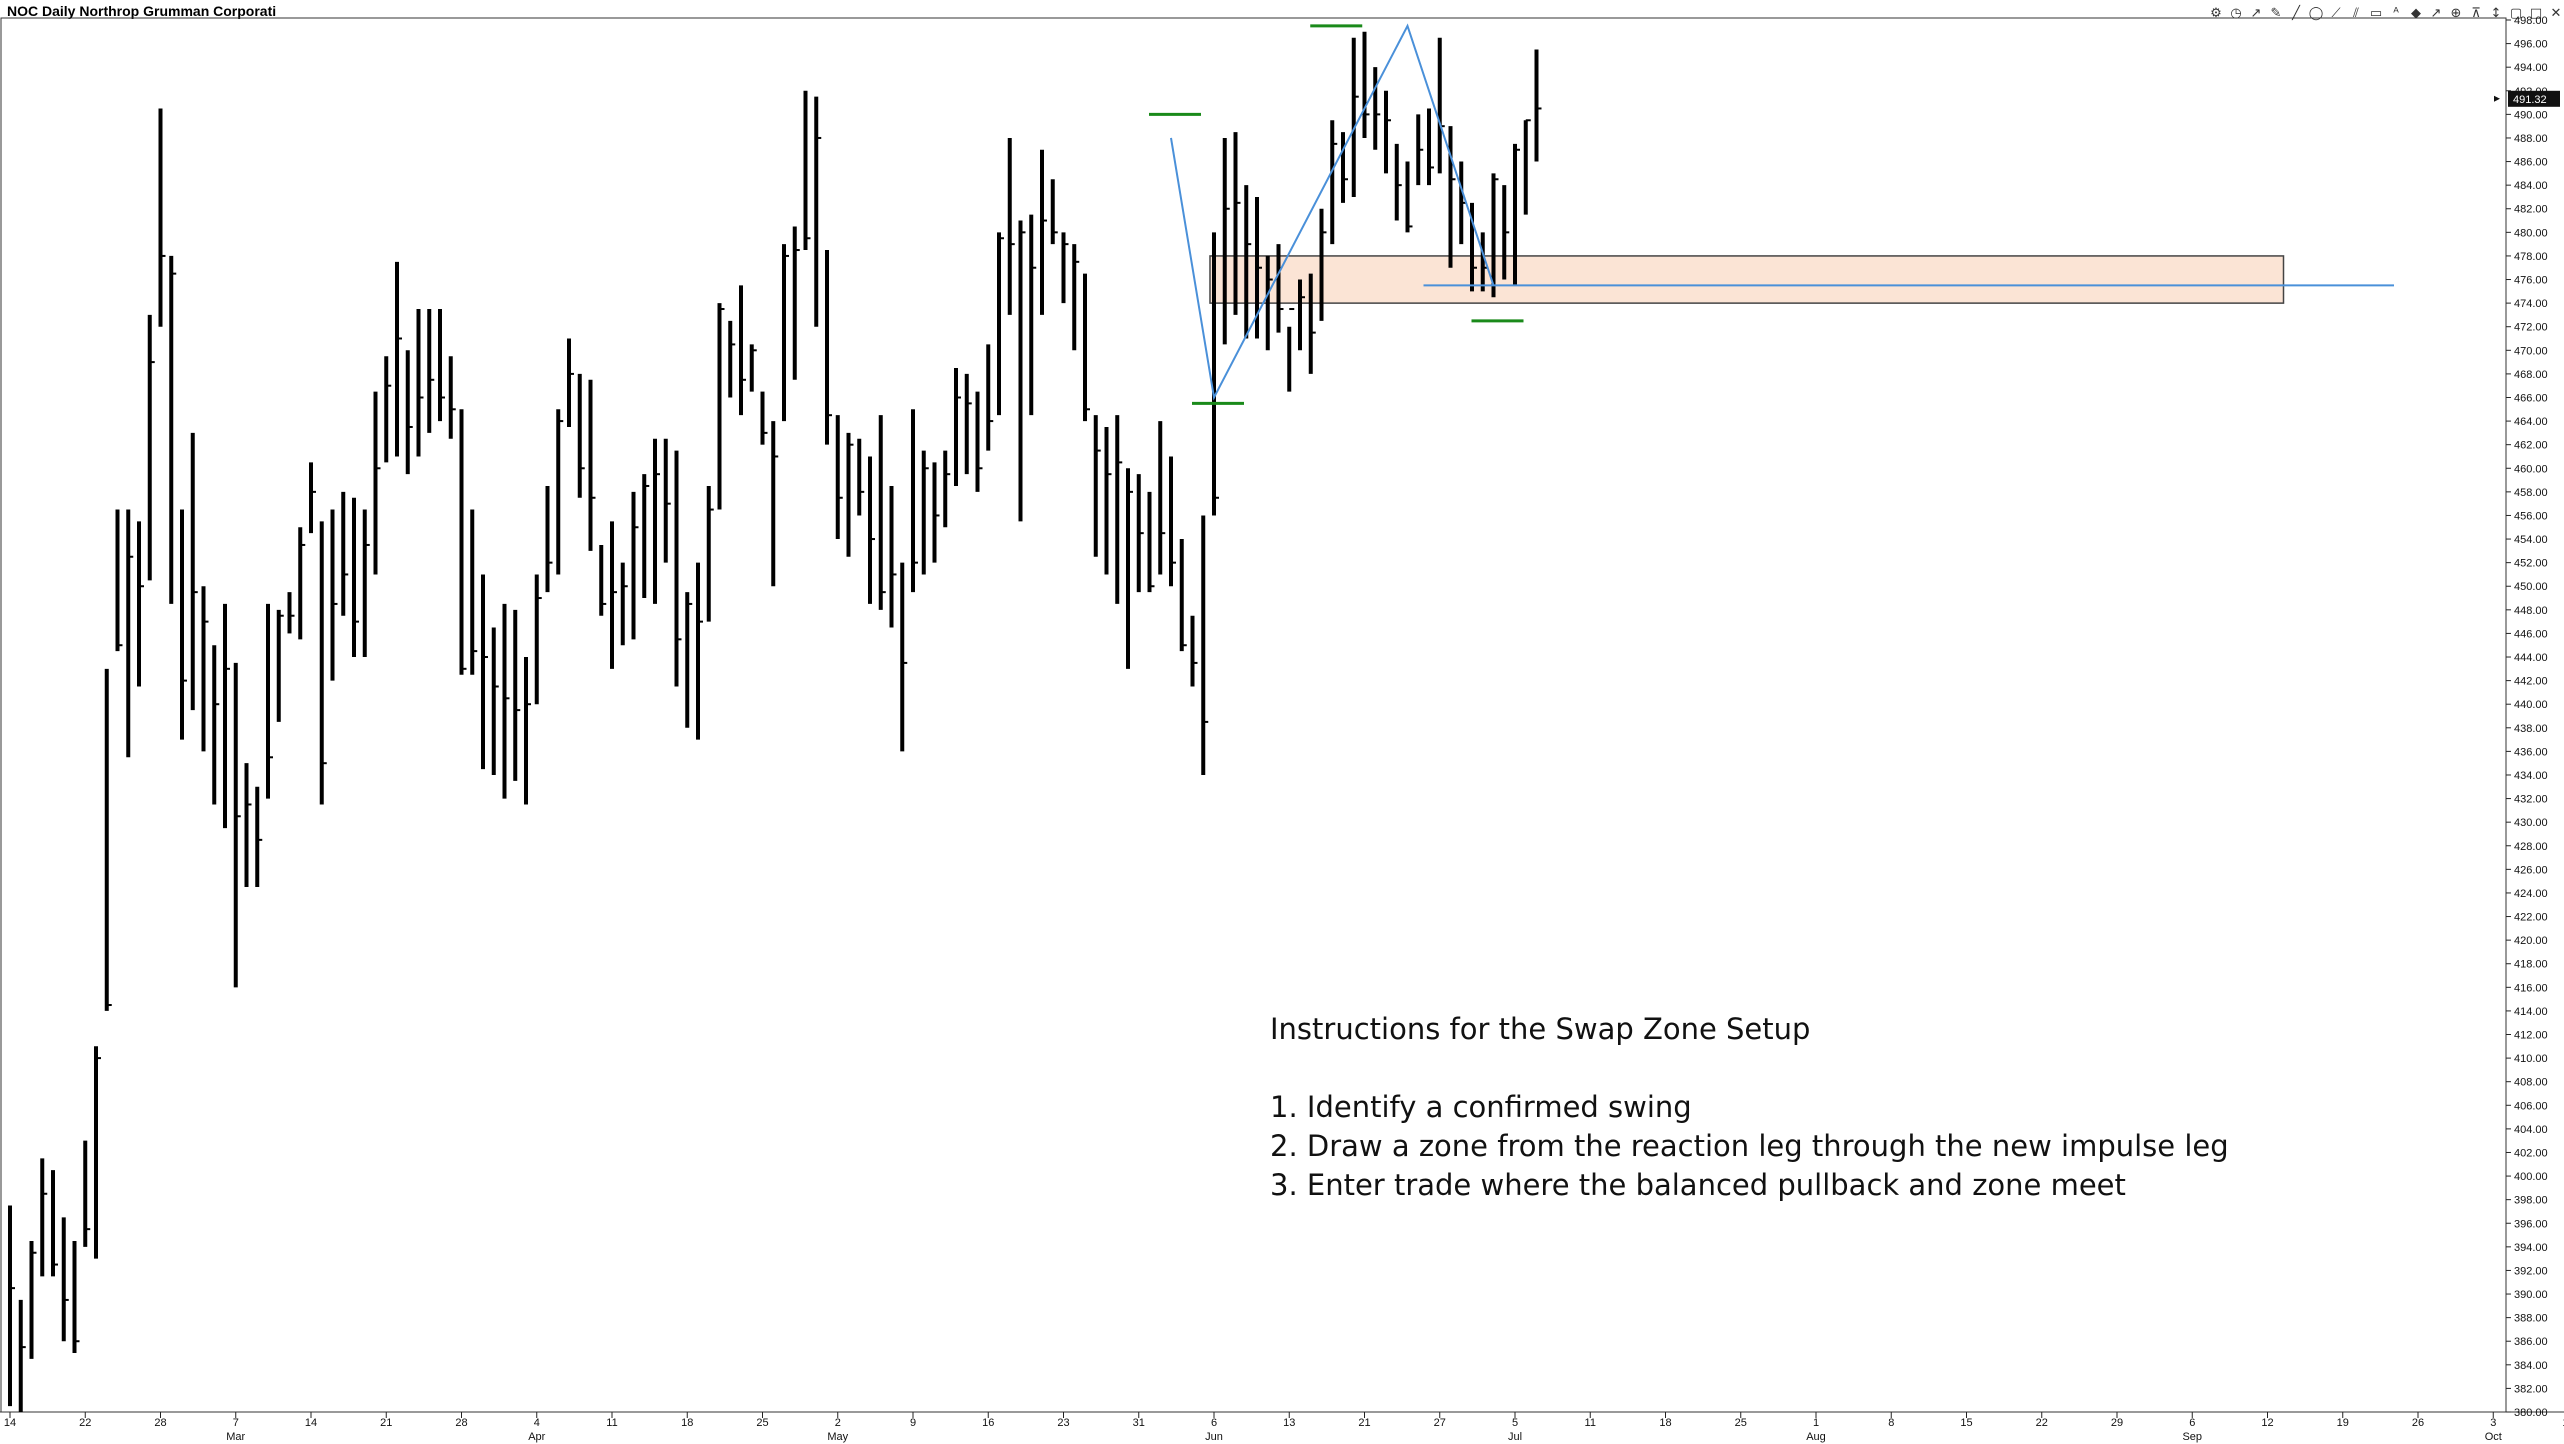 The width and height of the screenshot is (2564, 1444). I want to click on y-tick-label: 432.00, so click(2531, 800).